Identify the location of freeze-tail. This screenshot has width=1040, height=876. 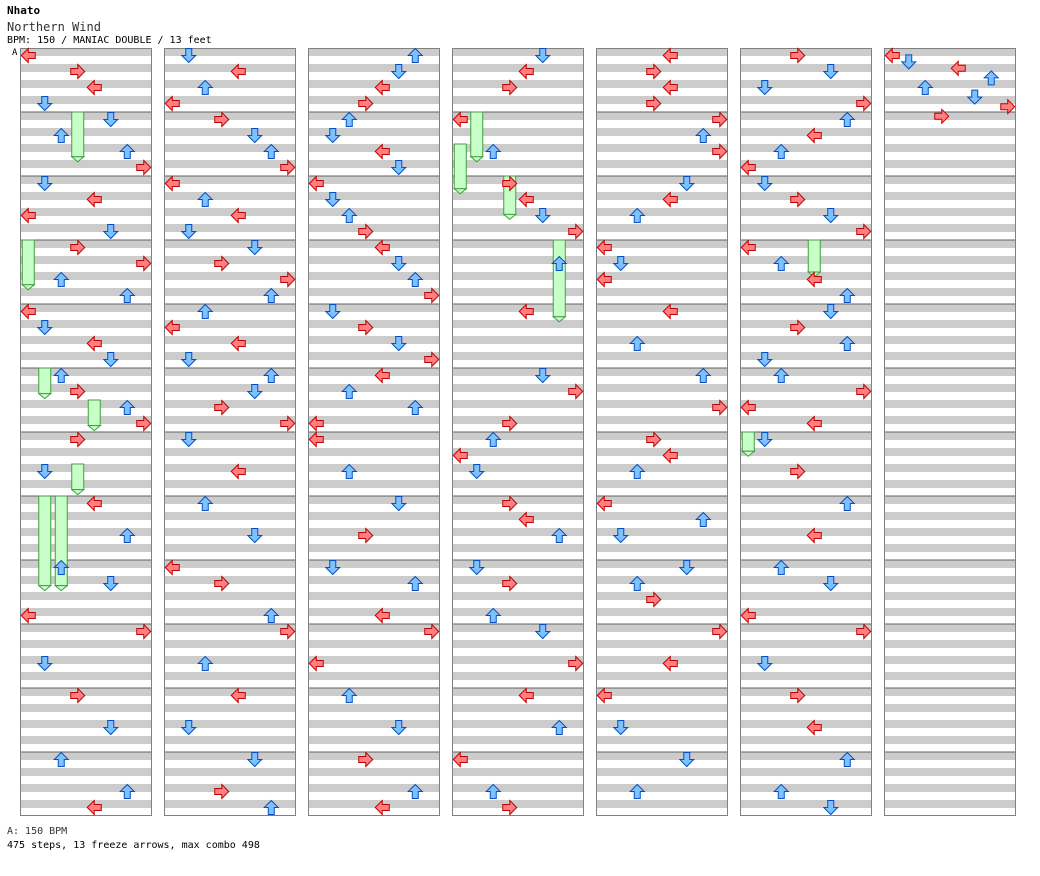
(94, 428).